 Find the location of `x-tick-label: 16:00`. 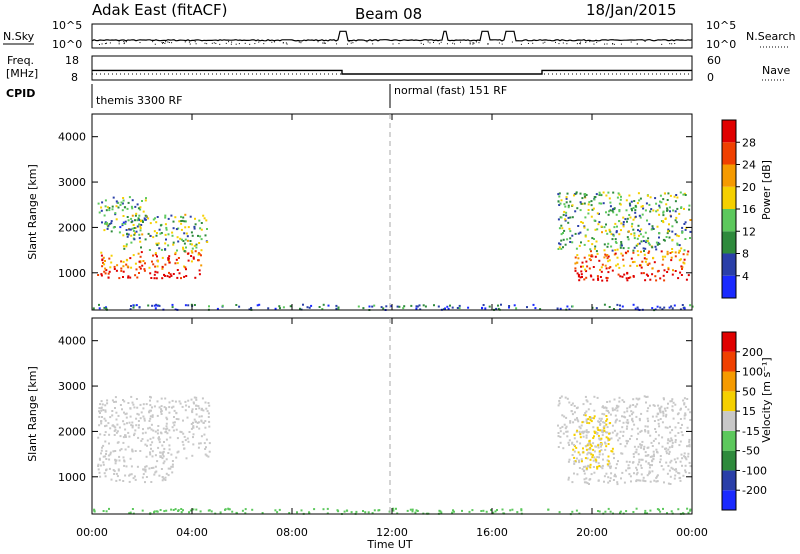

x-tick-label: 16:00 is located at coordinates (492, 532).